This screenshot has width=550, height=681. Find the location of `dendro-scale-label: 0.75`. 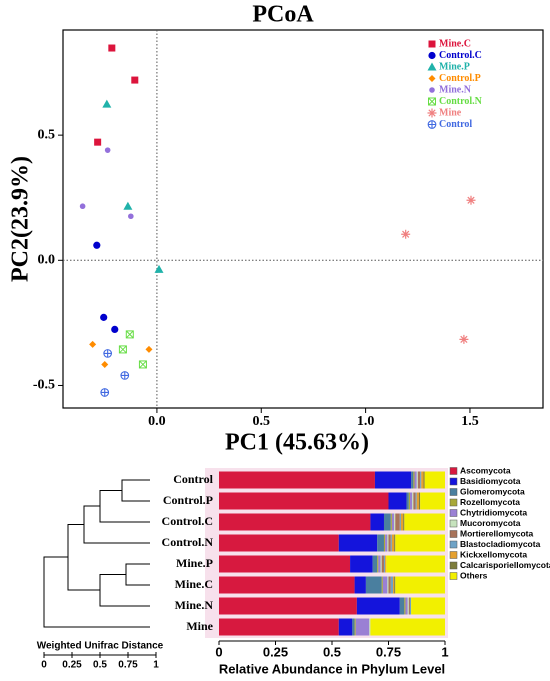

dendro-scale-label: 0.75 is located at coordinates (128, 665).